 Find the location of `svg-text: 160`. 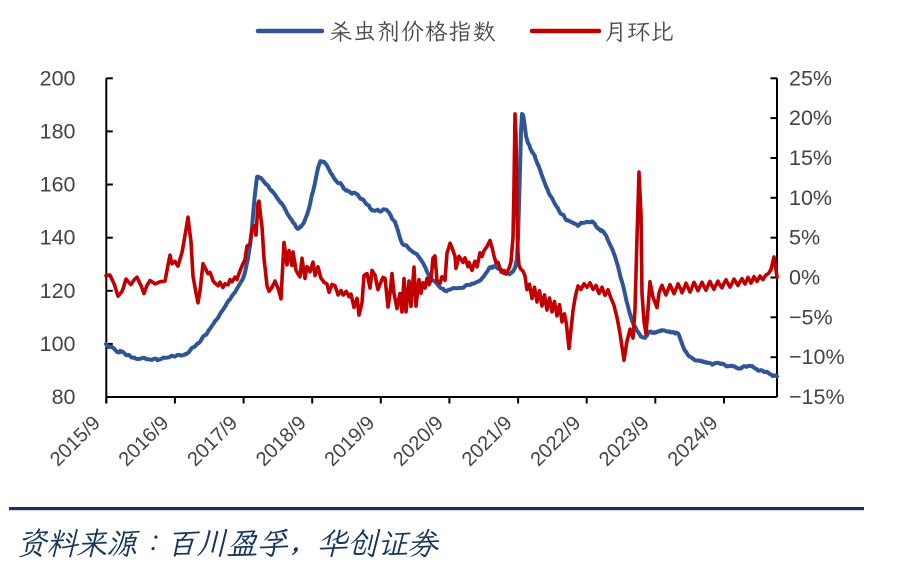

svg-text: 160 is located at coordinates (58, 185).